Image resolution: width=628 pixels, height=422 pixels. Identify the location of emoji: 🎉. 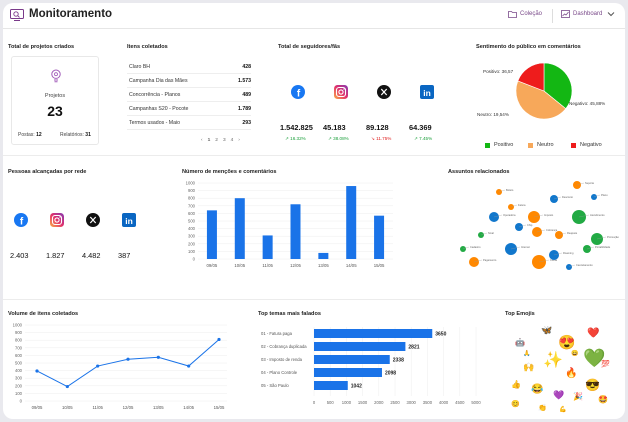
(578, 396).